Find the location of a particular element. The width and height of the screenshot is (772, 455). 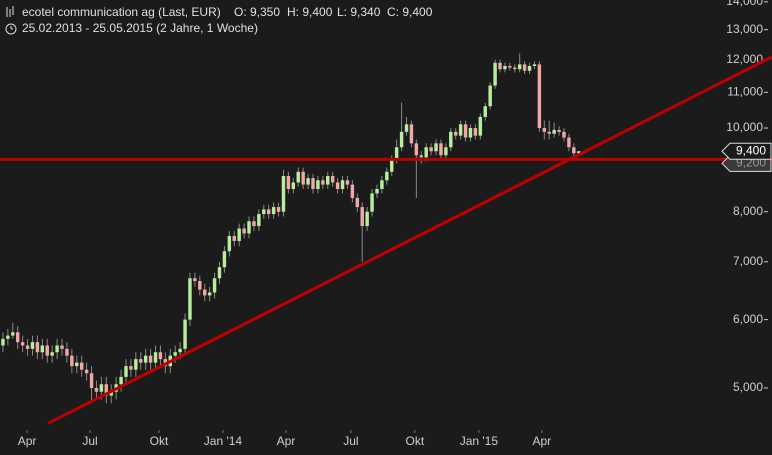

y-tick-label: 5,000 is located at coordinates (748, 387).